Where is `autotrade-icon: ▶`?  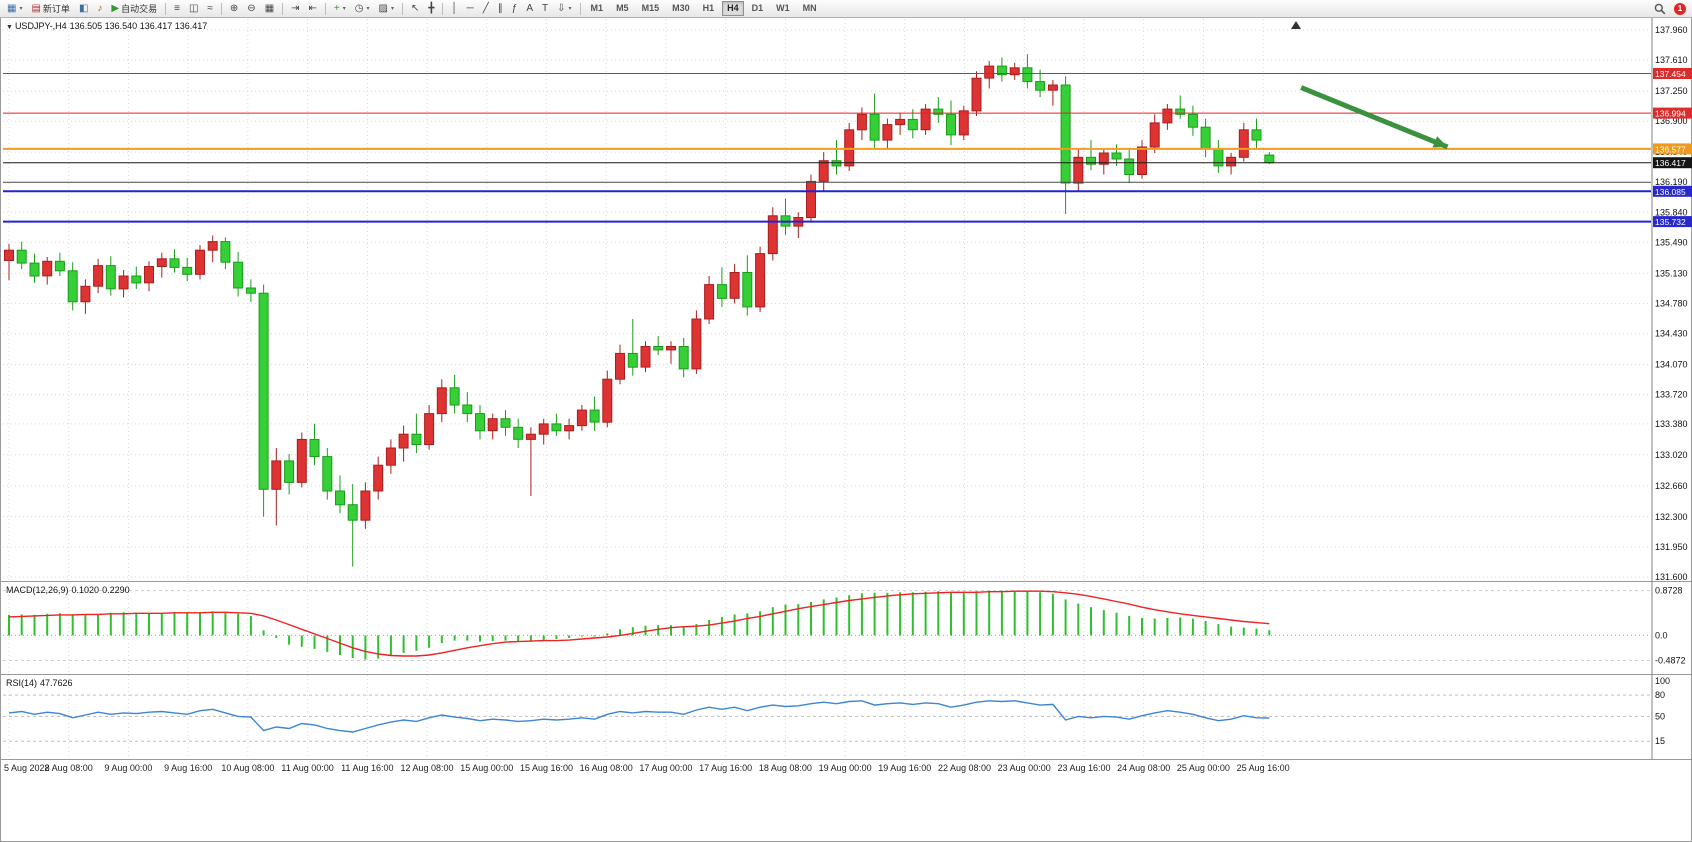 autotrade-icon: ▶ is located at coordinates (115, 8).